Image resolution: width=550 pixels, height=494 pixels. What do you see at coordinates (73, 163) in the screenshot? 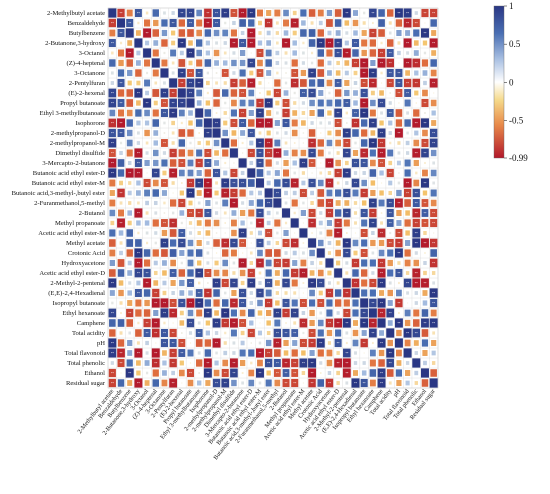
I see `row-label: 3-Mercapto-2-butanone` at bounding box center [73, 163].